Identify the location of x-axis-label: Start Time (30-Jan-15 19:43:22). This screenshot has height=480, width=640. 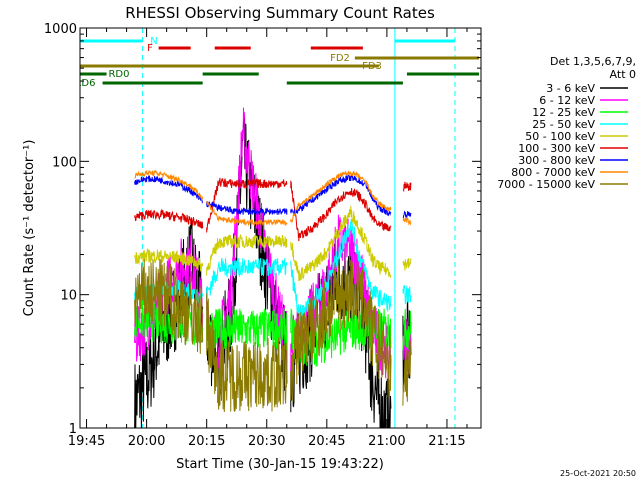
(280, 464).